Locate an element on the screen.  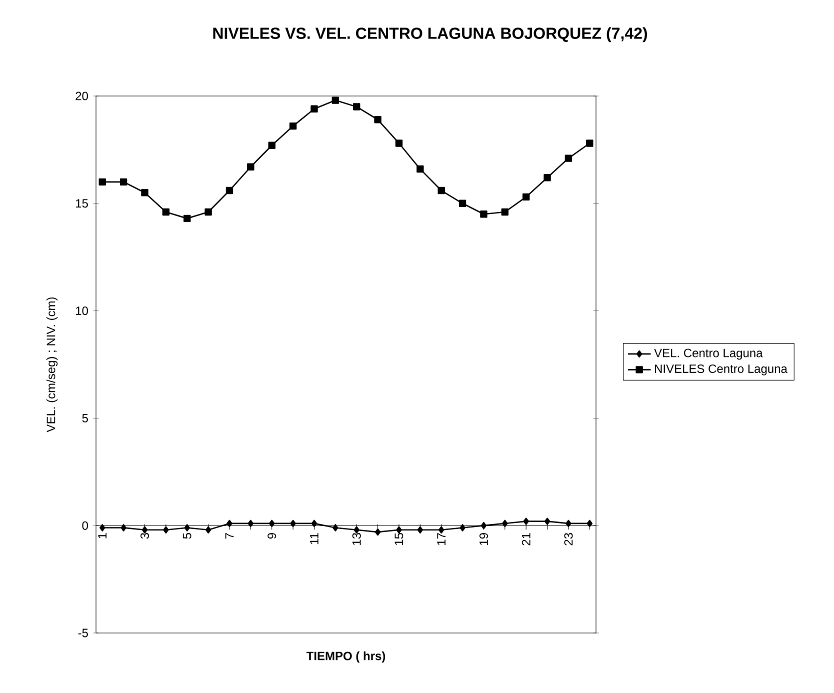
y-tick-label: 20 is located at coordinates (82, 96).